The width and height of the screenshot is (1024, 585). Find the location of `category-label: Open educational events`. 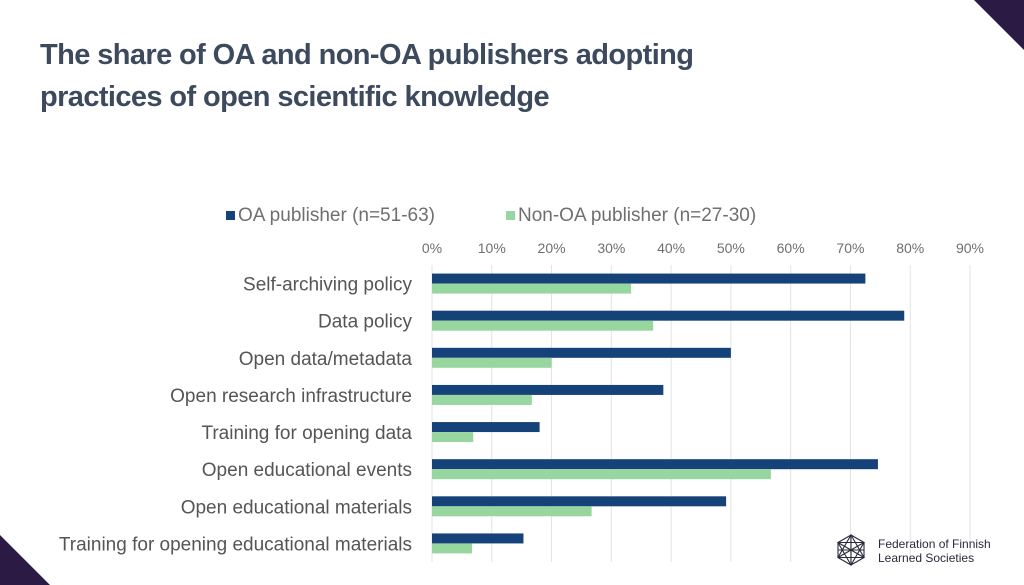

category-label: Open educational events is located at coordinates (307, 470).